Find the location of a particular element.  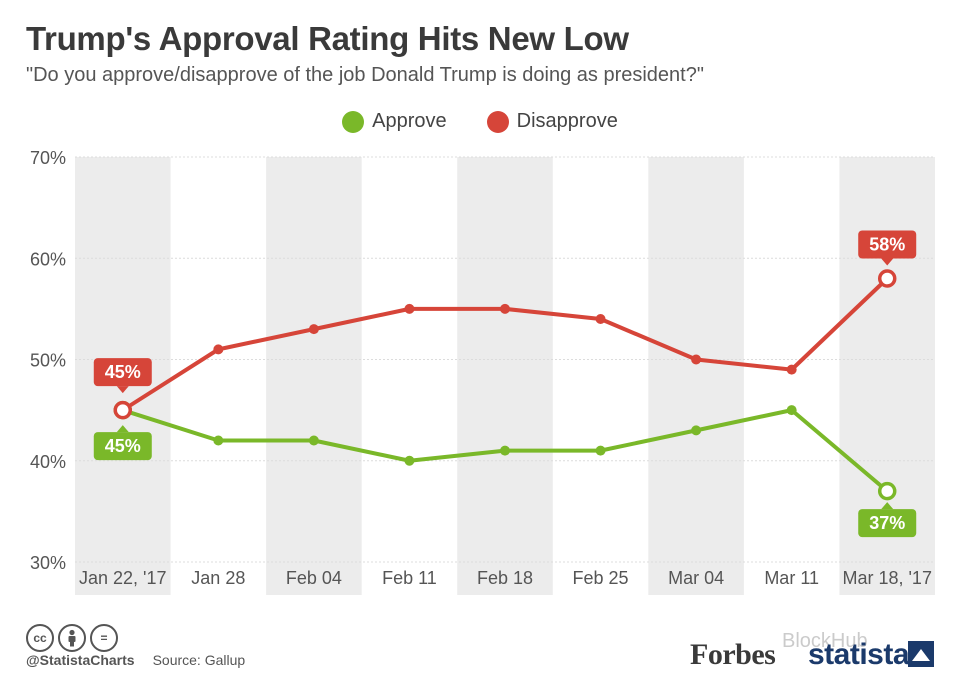

x-tick-label: Jan 22, '17 is located at coordinates (123, 578).